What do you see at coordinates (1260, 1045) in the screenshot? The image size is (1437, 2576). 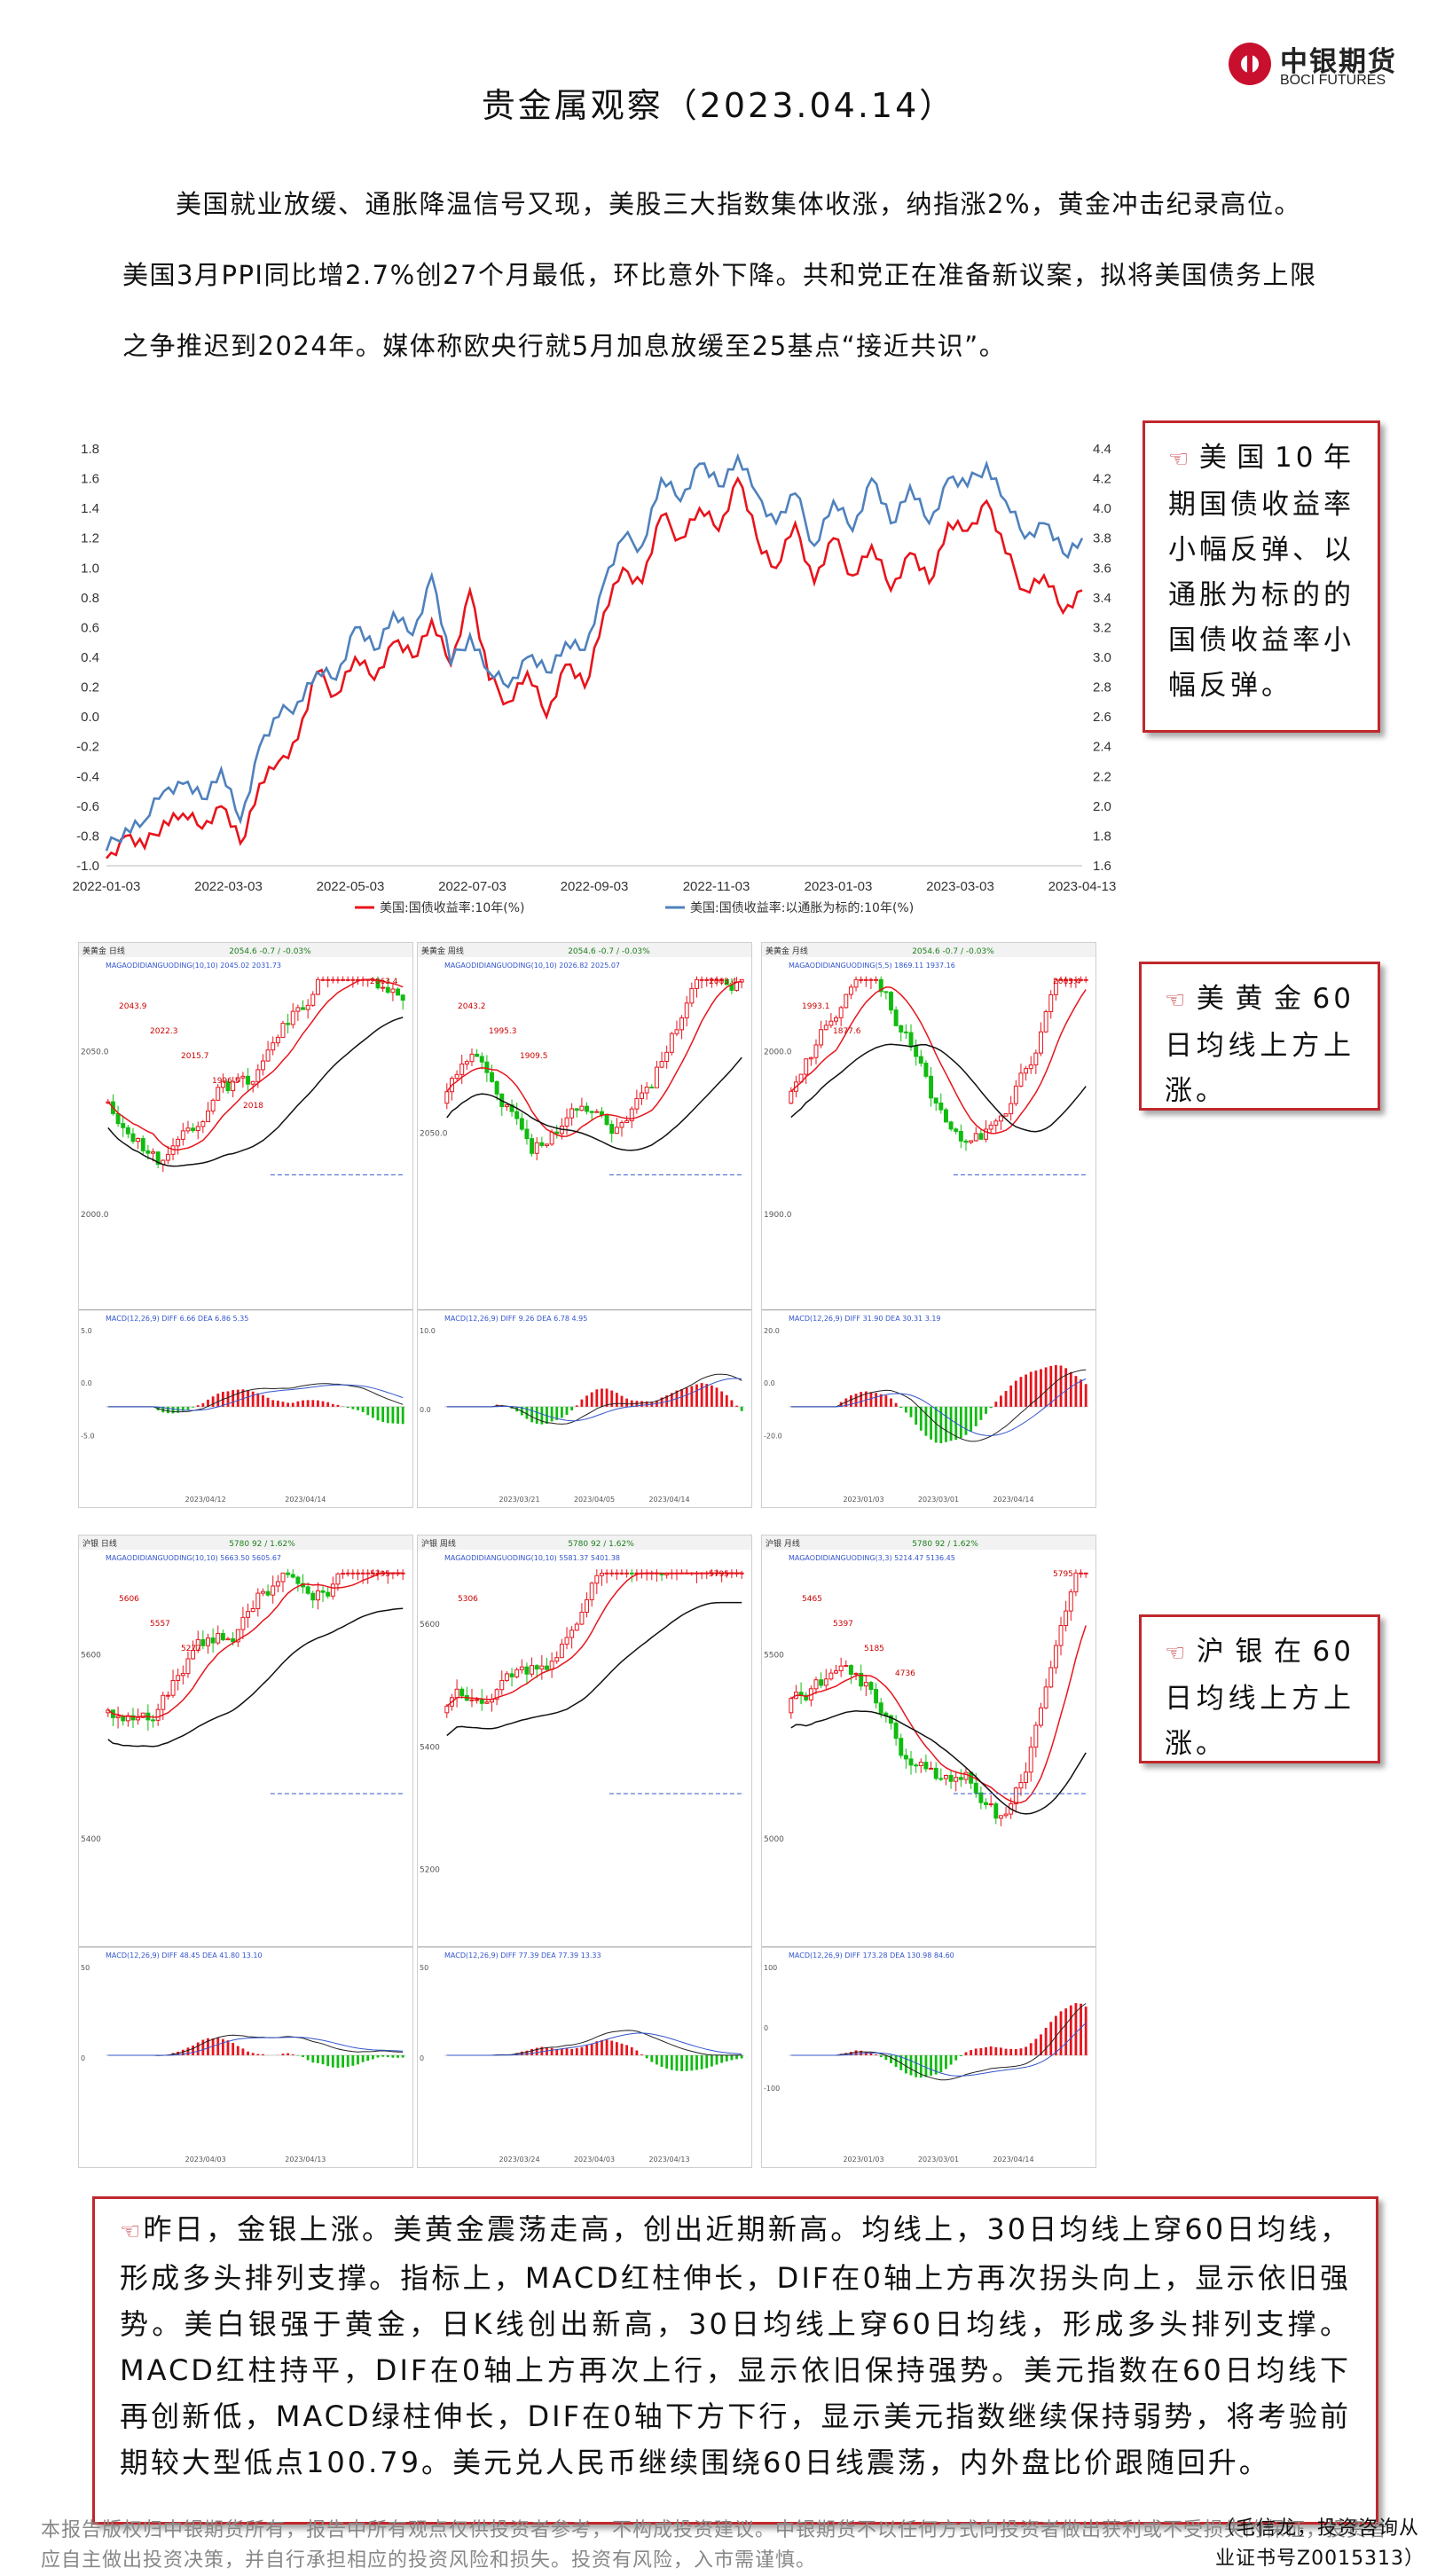 I see `callout-gold-text: 美黄金60日均线上方上涨。` at bounding box center [1260, 1045].